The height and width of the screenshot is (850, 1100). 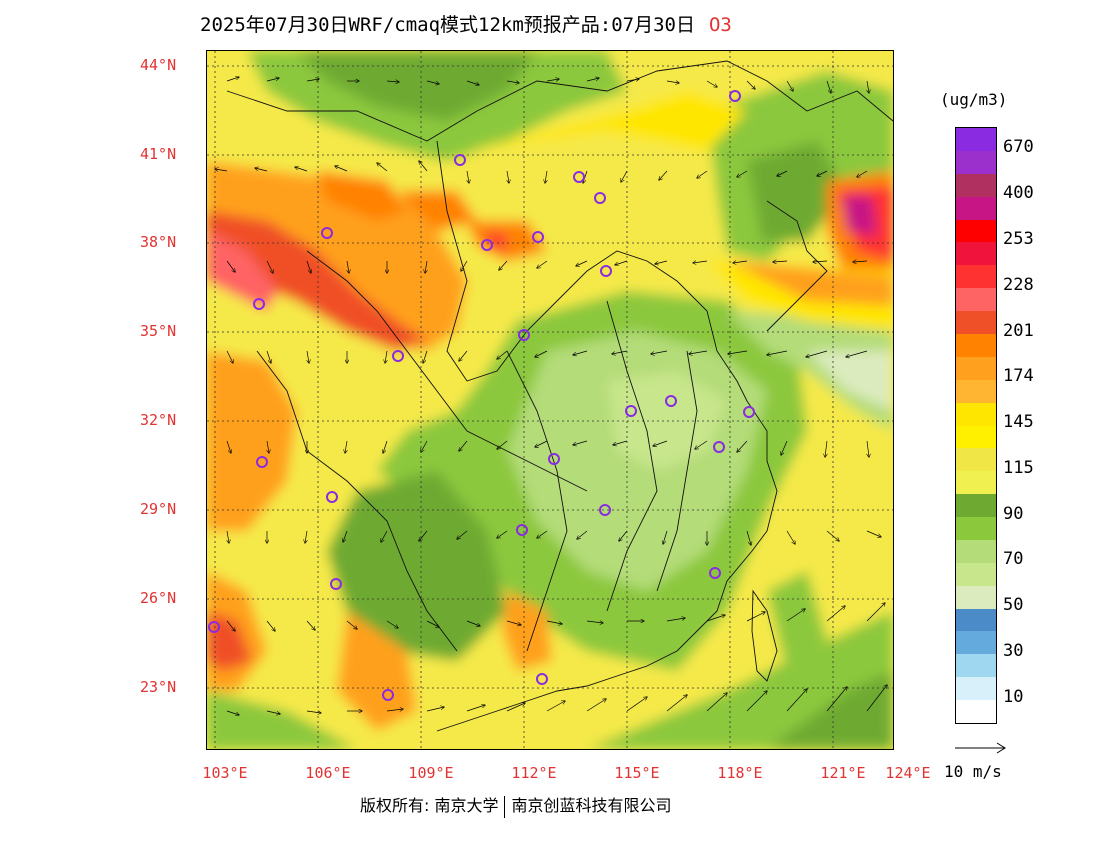 What do you see at coordinates (158, 509) in the screenshot?
I see `lat-label-29: 29°N` at bounding box center [158, 509].